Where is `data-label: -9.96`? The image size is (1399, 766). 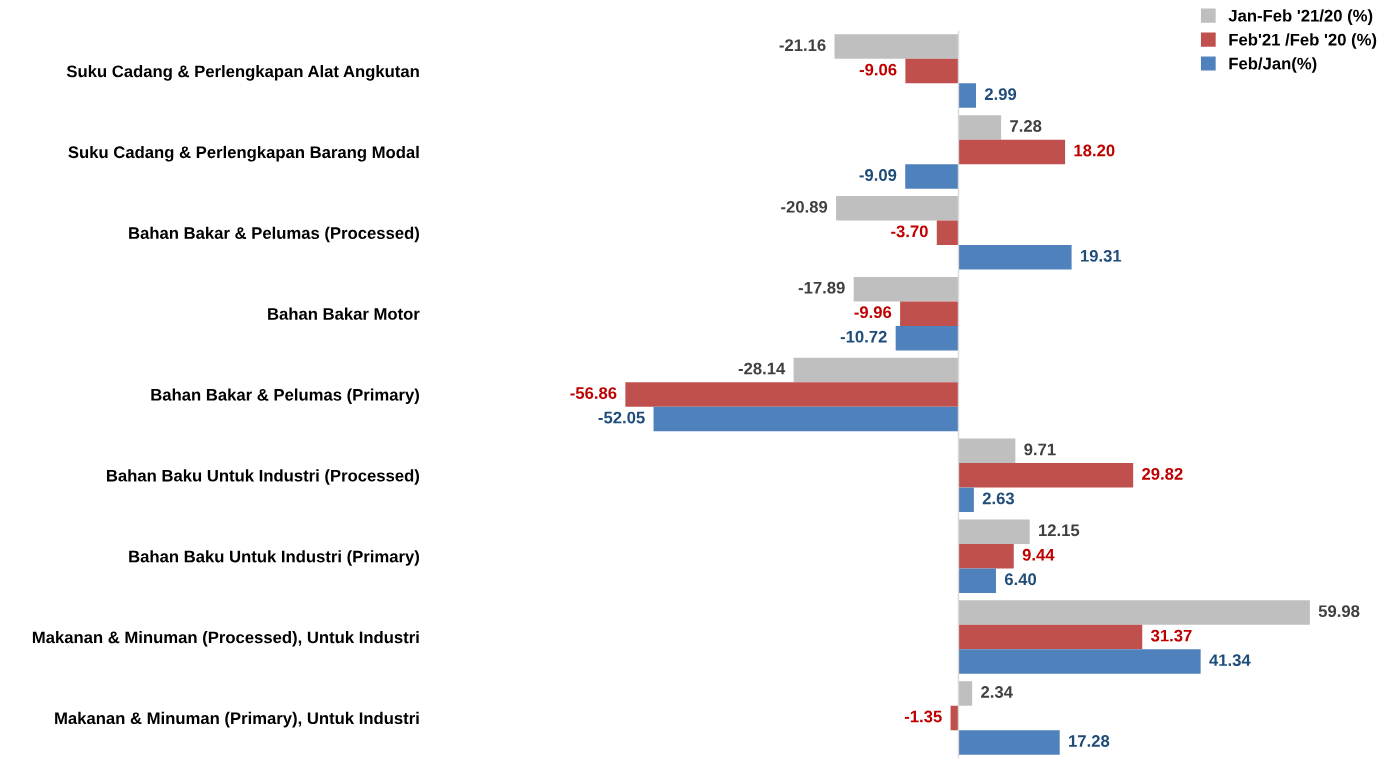 data-label: -9.96 is located at coordinates (873, 312).